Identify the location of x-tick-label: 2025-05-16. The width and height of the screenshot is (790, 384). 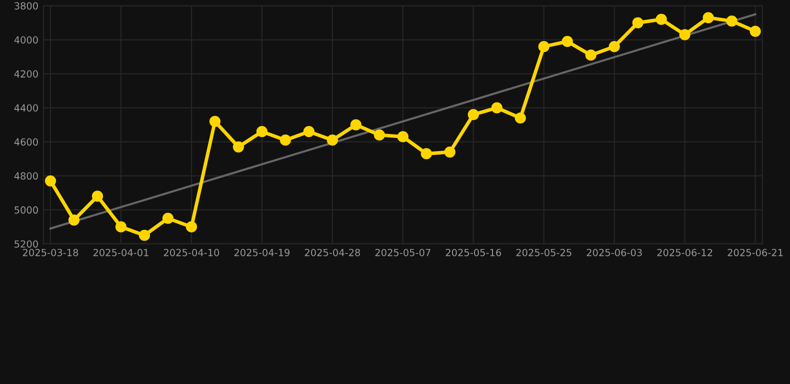
(474, 252).